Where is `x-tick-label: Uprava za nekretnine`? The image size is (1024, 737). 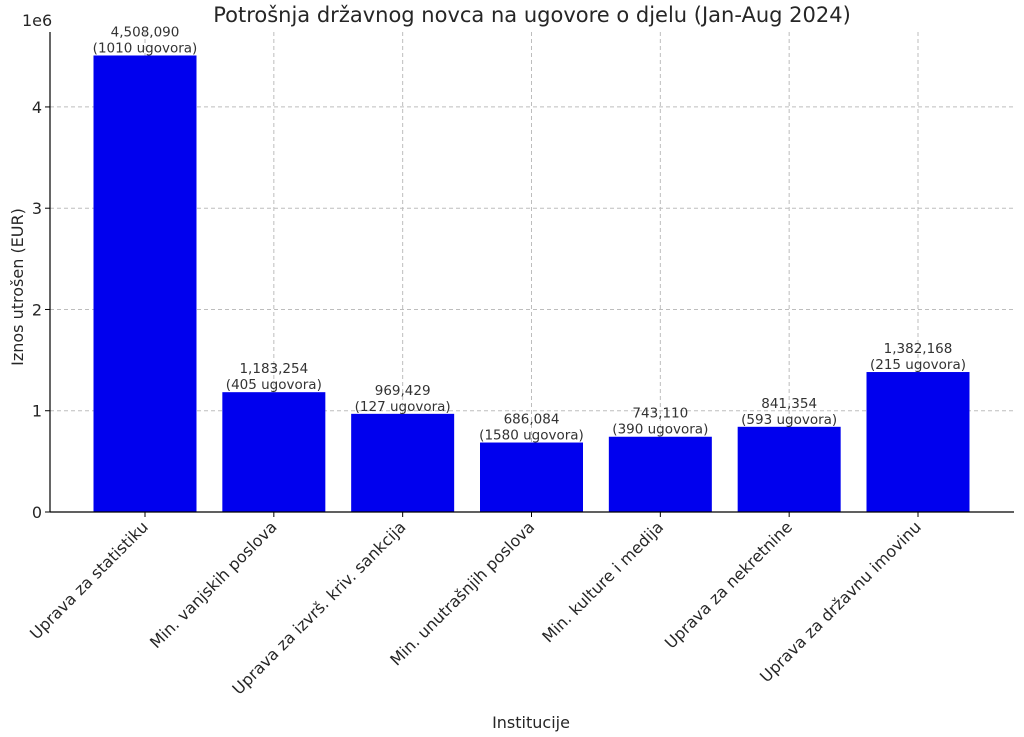
x-tick-label: Uprava za nekretnine is located at coordinates (728, 584).